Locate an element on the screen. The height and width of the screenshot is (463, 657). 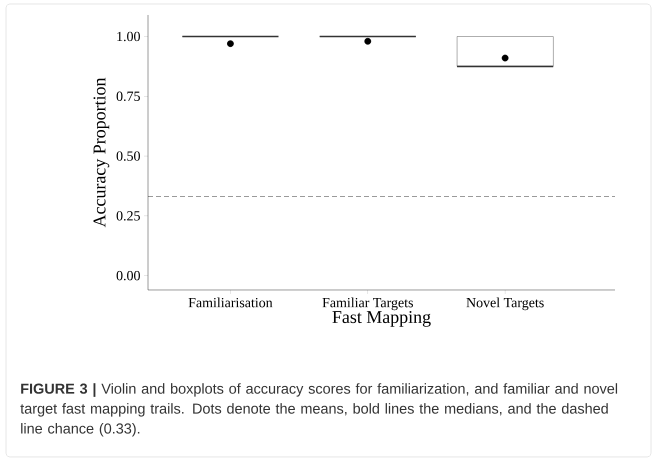
y-tick-label: 0.50 is located at coordinates (128, 156).